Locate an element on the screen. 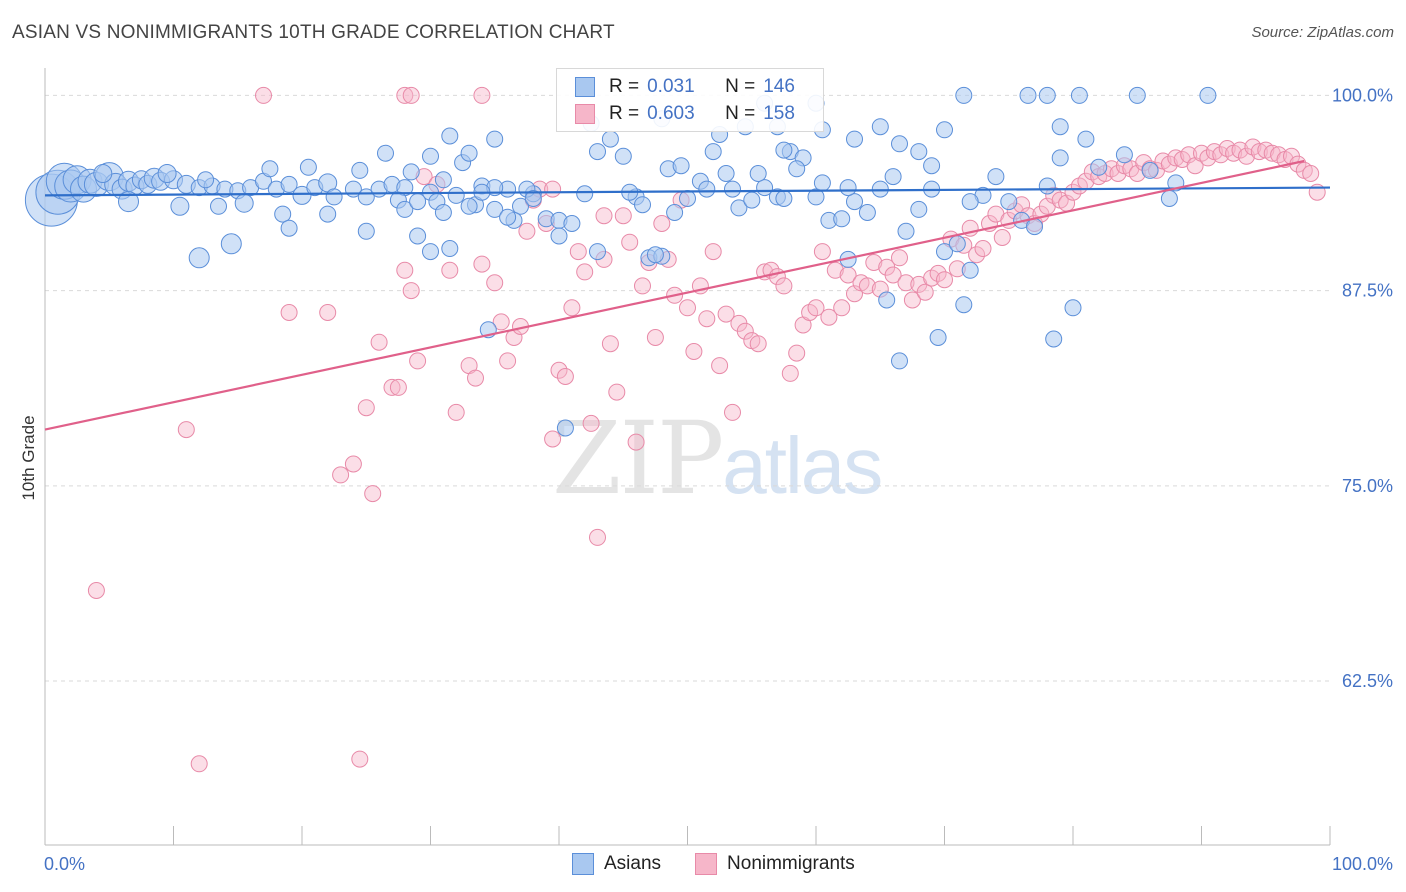 Image resolution: width=1406 pixels, height=892 pixels. legend-label: Asians is located at coordinates (633, 863).